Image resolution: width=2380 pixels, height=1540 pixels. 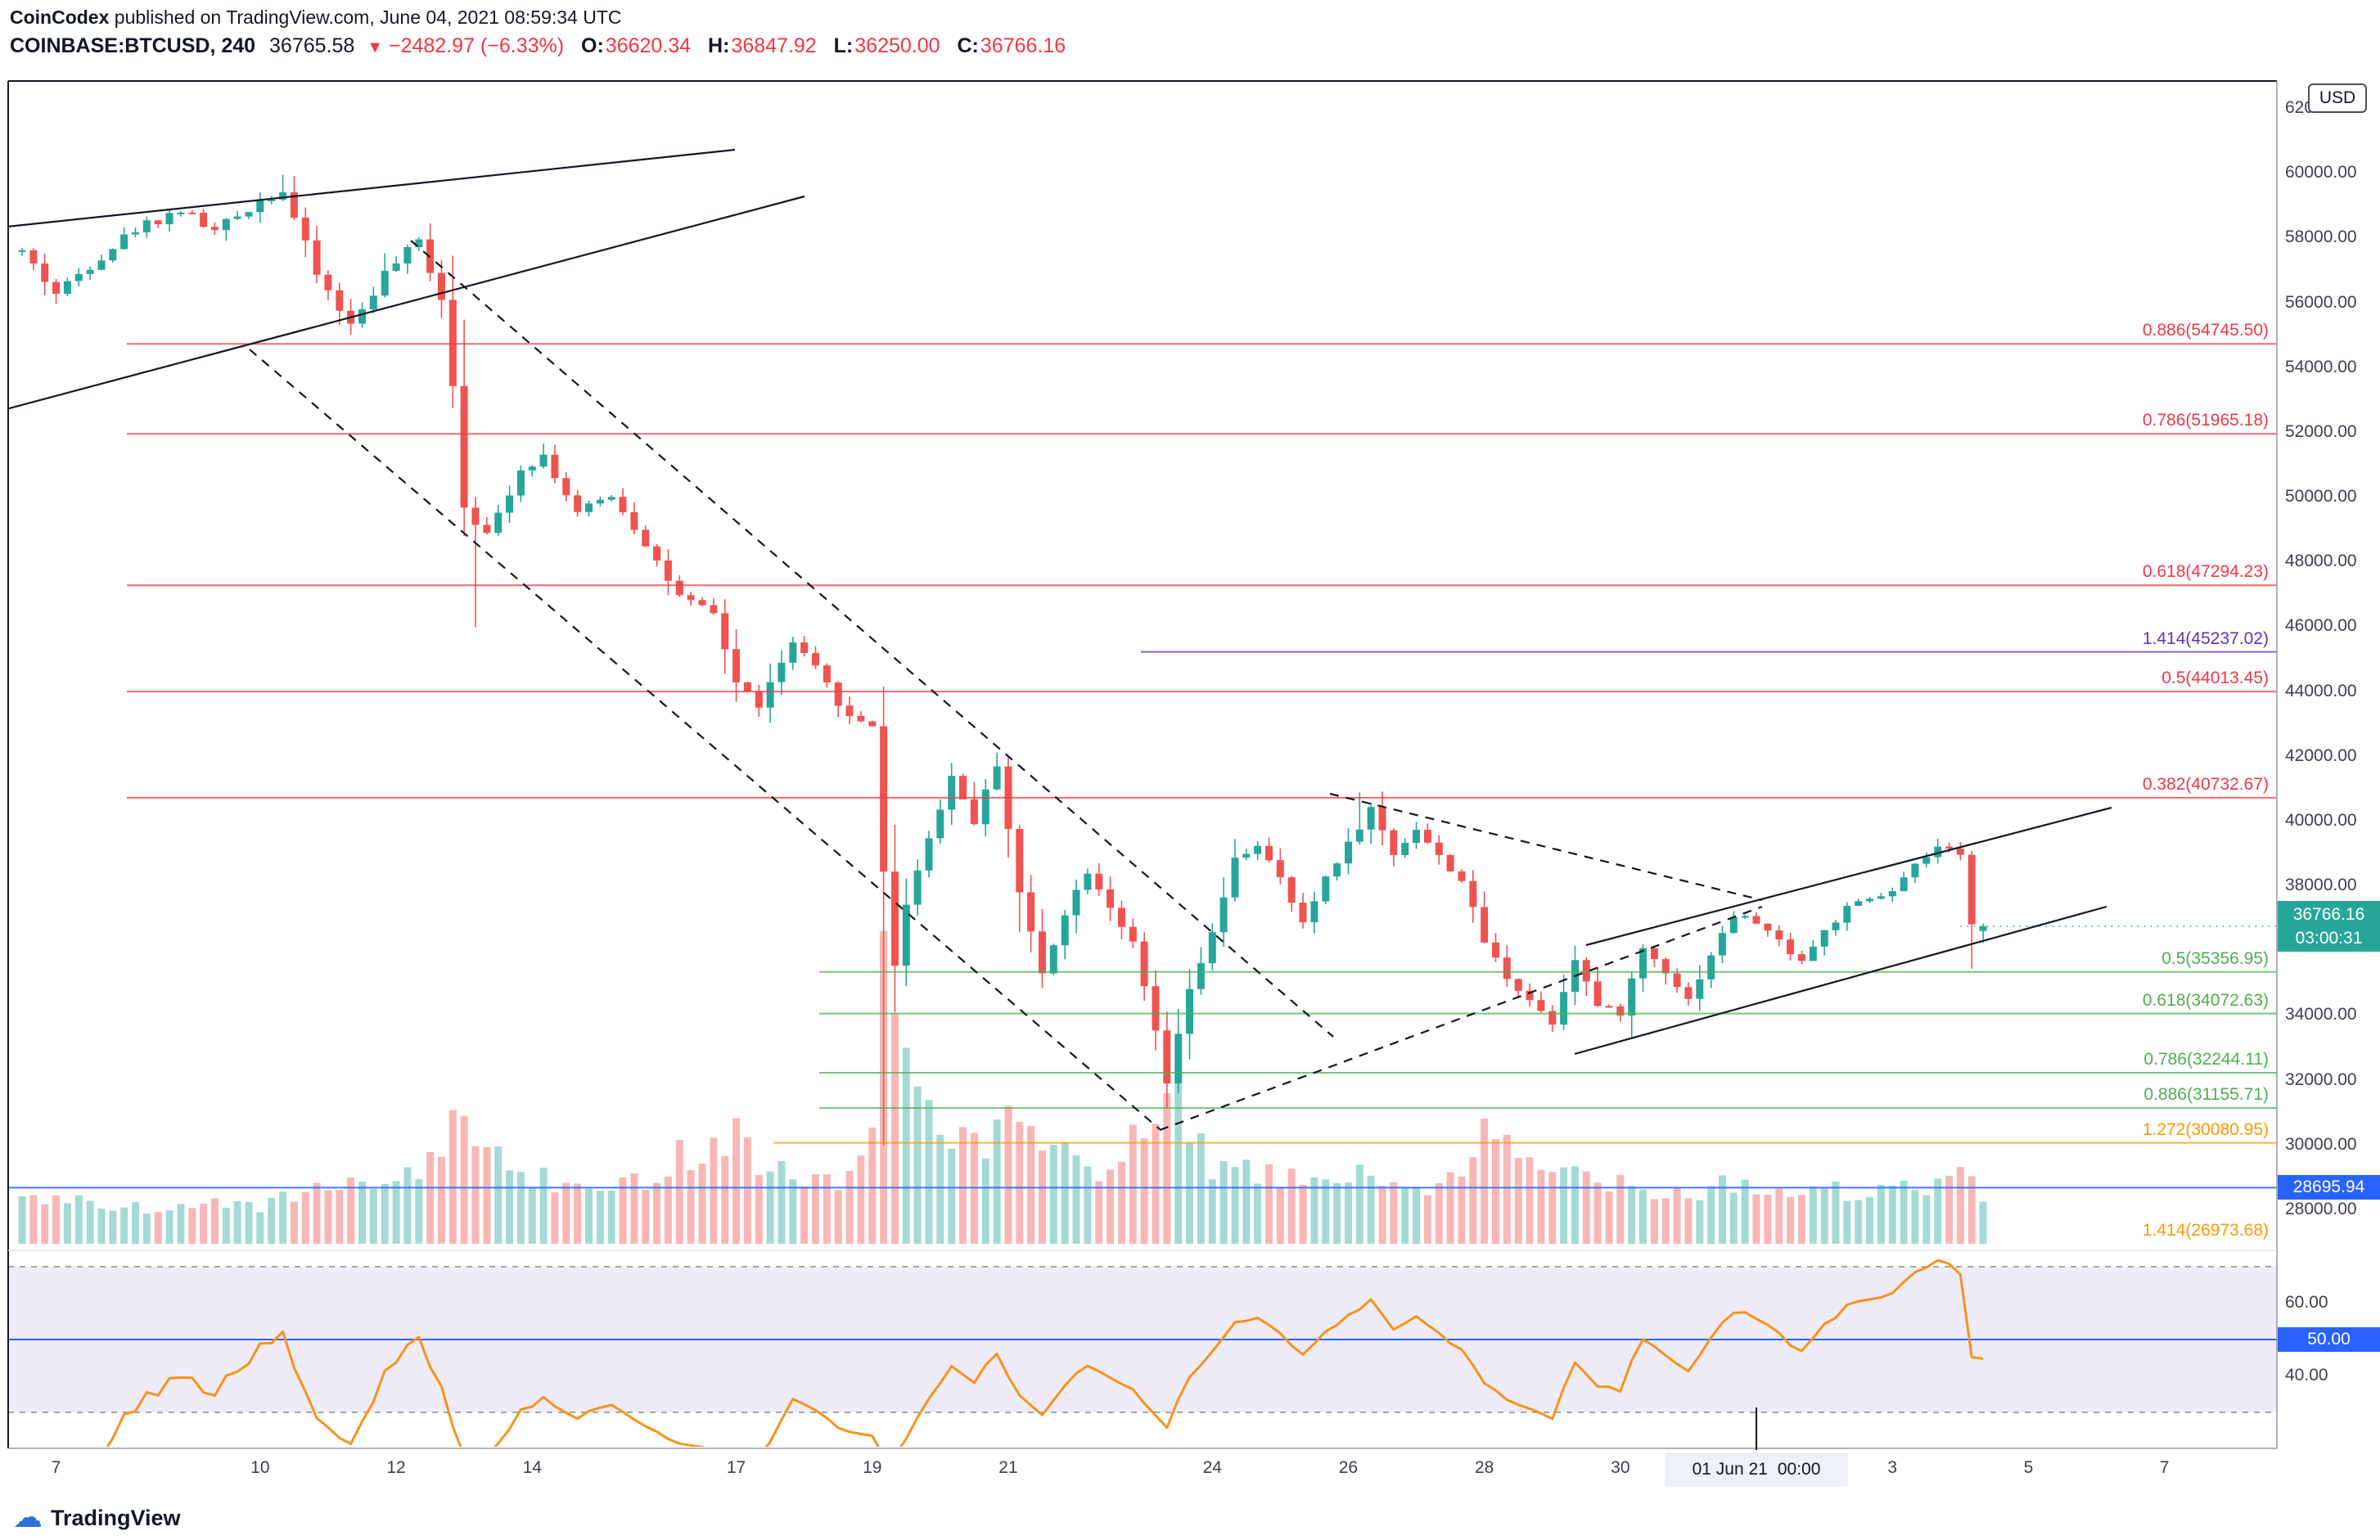 I want to click on horizontal-line-price-badge: 28695.94, so click(x=2329, y=1187).